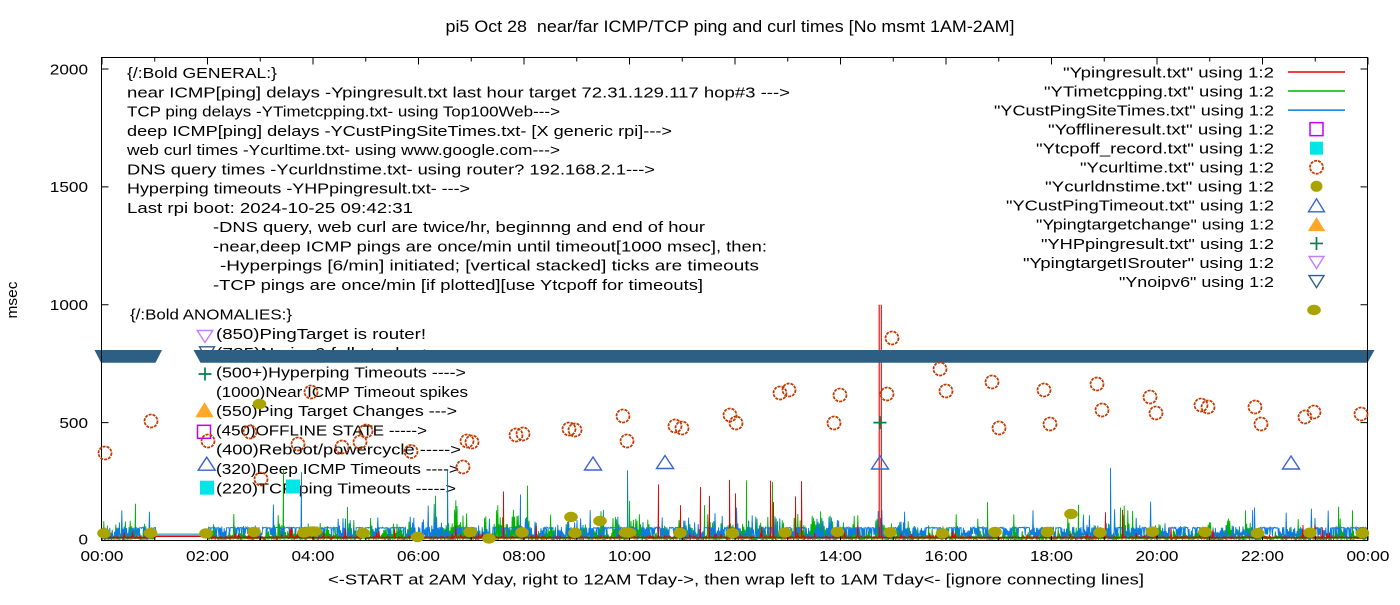  Describe the element at coordinates (342, 392) in the screenshot. I see `svg-text: (1000)Near ICMP Timeout spikes` at that location.